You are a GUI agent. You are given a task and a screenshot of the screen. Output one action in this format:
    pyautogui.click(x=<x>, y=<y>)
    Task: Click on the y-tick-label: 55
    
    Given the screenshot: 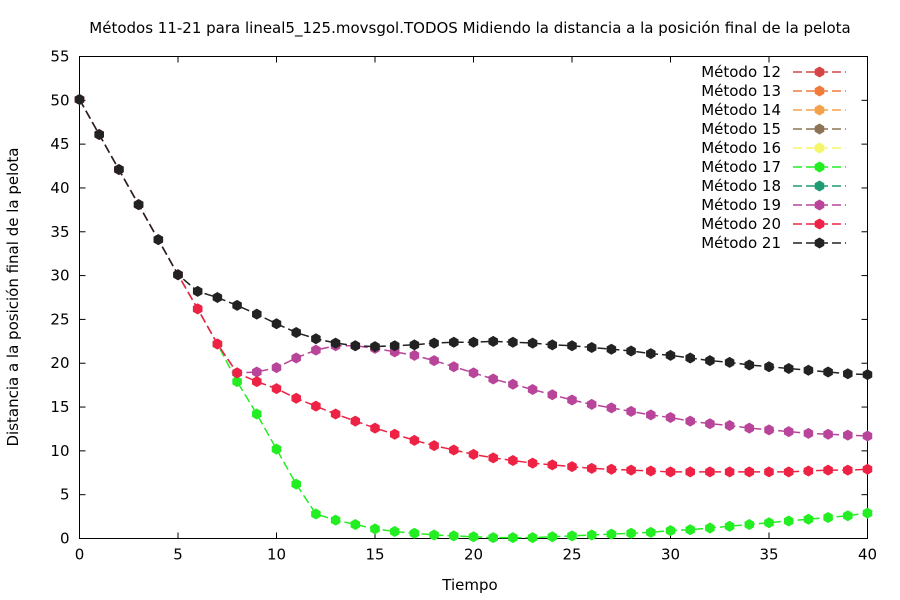 What is the action you would take?
    pyautogui.click(x=59, y=57)
    